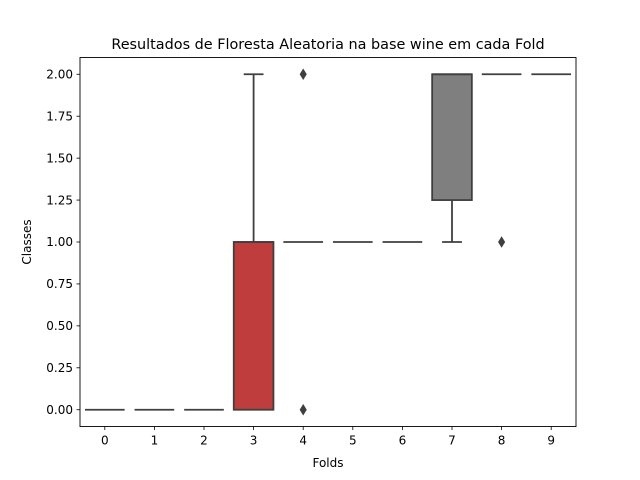 The height and width of the screenshot is (480, 640). I want to click on x-axis-label: Folds, so click(327, 463).